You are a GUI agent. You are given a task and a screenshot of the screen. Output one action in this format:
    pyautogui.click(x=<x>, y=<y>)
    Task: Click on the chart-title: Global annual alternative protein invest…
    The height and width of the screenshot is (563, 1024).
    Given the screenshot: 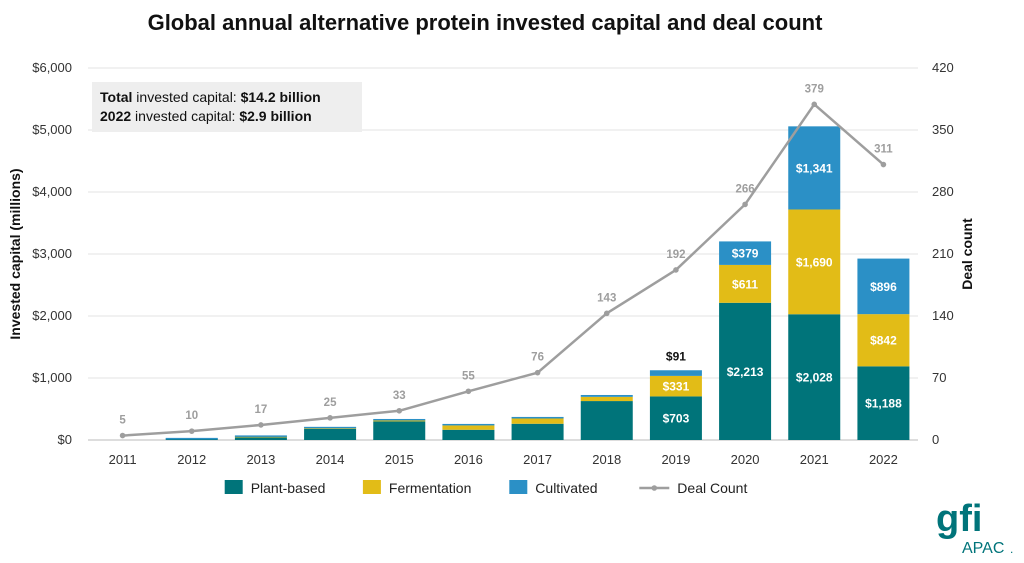 What is the action you would take?
    pyautogui.click(x=485, y=22)
    